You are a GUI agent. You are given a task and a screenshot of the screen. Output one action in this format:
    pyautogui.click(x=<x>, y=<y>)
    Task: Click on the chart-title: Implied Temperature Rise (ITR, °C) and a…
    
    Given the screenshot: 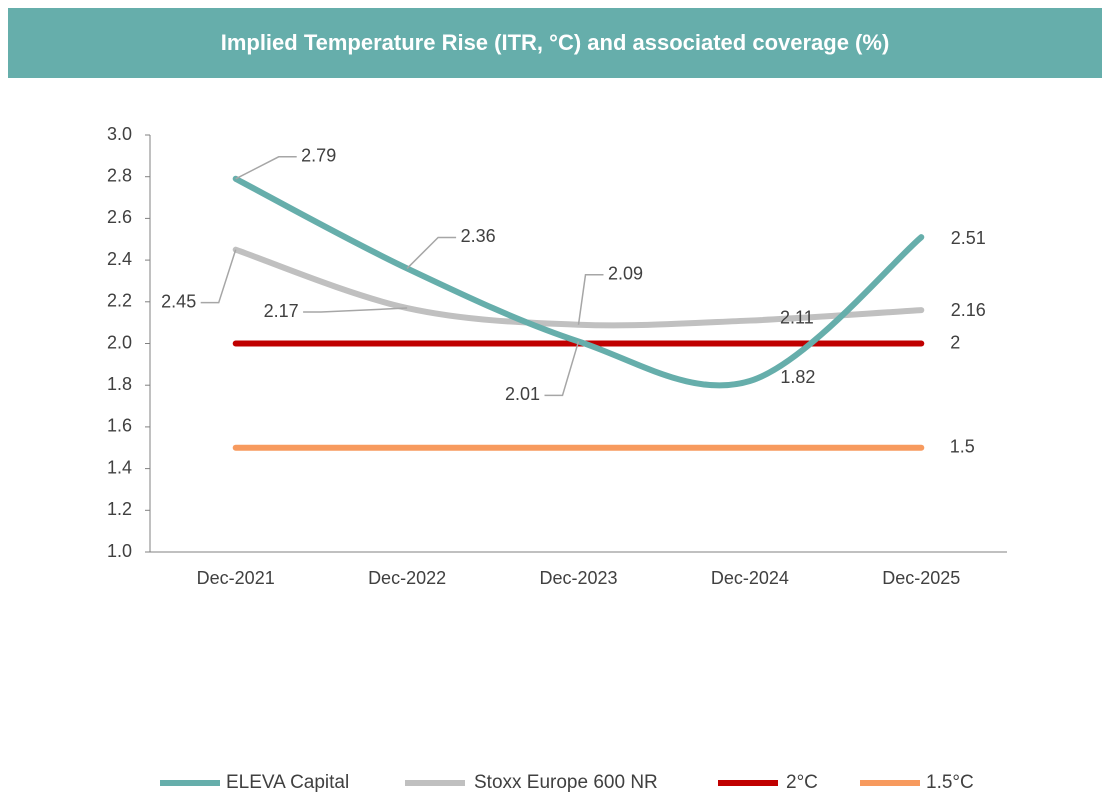 What is the action you would take?
    pyautogui.click(x=555, y=42)
    